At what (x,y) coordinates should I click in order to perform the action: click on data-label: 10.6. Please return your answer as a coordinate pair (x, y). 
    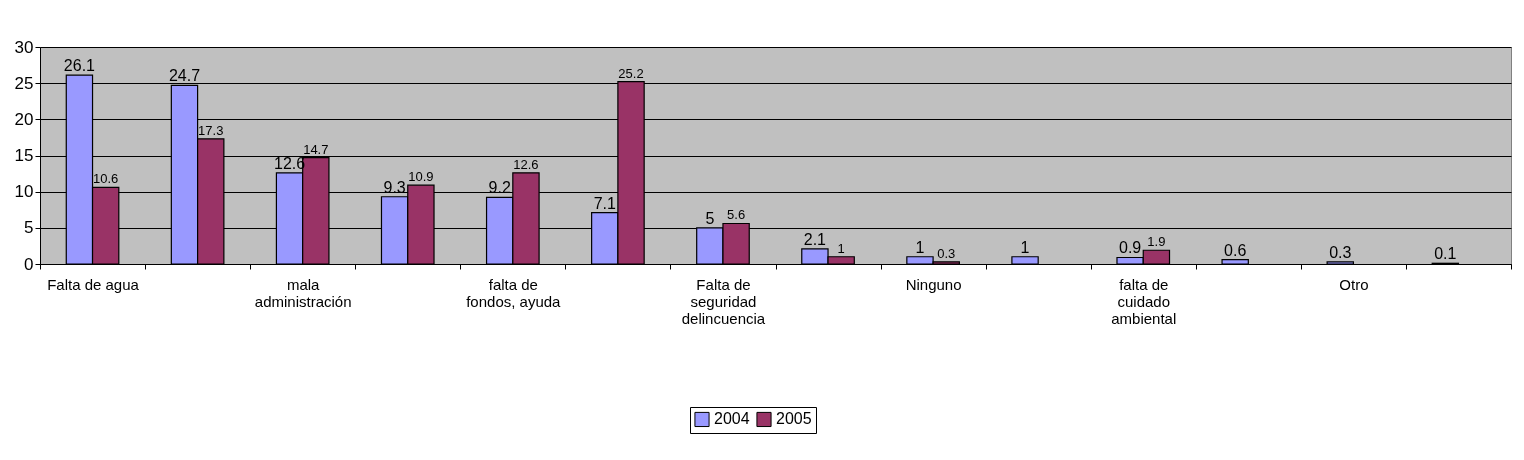
    Looking at the image, I should click on (106, 179).